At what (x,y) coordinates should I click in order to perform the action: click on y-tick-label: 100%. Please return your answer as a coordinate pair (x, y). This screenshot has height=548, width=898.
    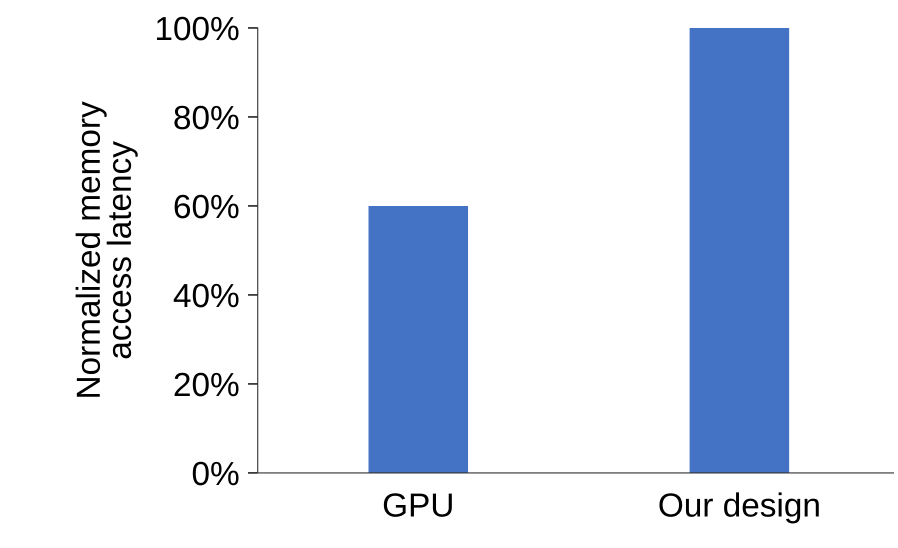
    Looking at the image, I should click on (197, 28).